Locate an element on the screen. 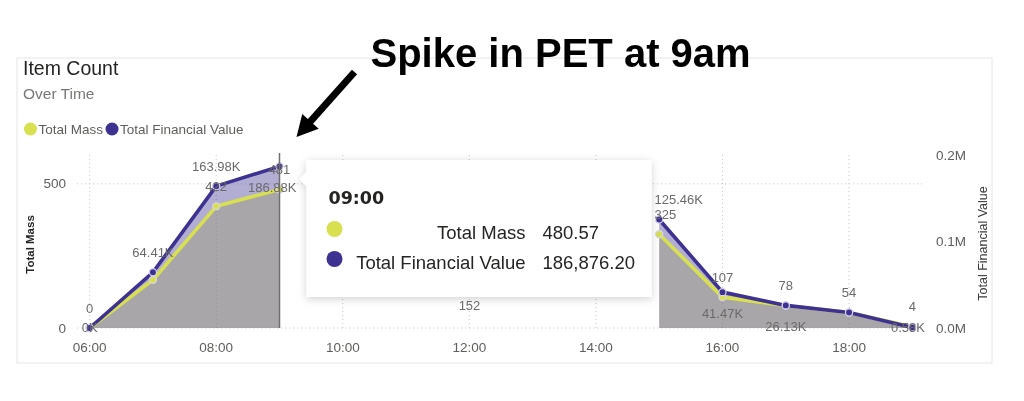 Image resolution: width=1024 pixels, height=401 pixels. data-label: 54 is located at coordinates (849, 292).